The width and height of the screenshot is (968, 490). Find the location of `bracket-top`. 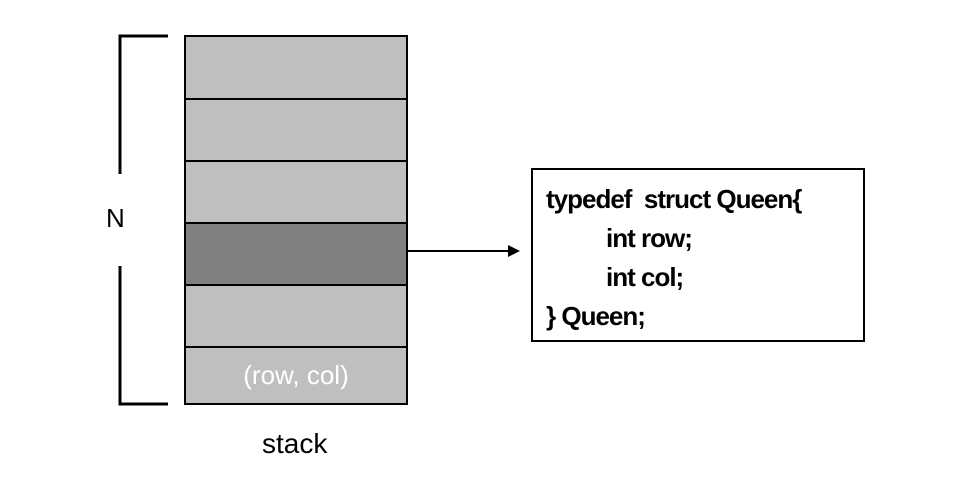

bracket-top is located at coordinates (143, 104).